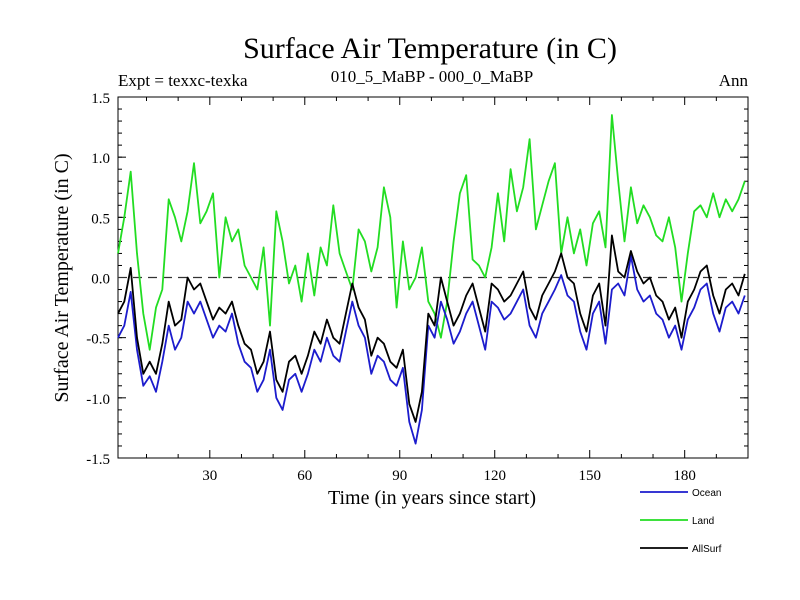 The height and width of the screenshot is (600, 800). Describe the element at coordinates (706, 493) in the screenshot. I see `legend-label-ocean: Ocean` at that location.